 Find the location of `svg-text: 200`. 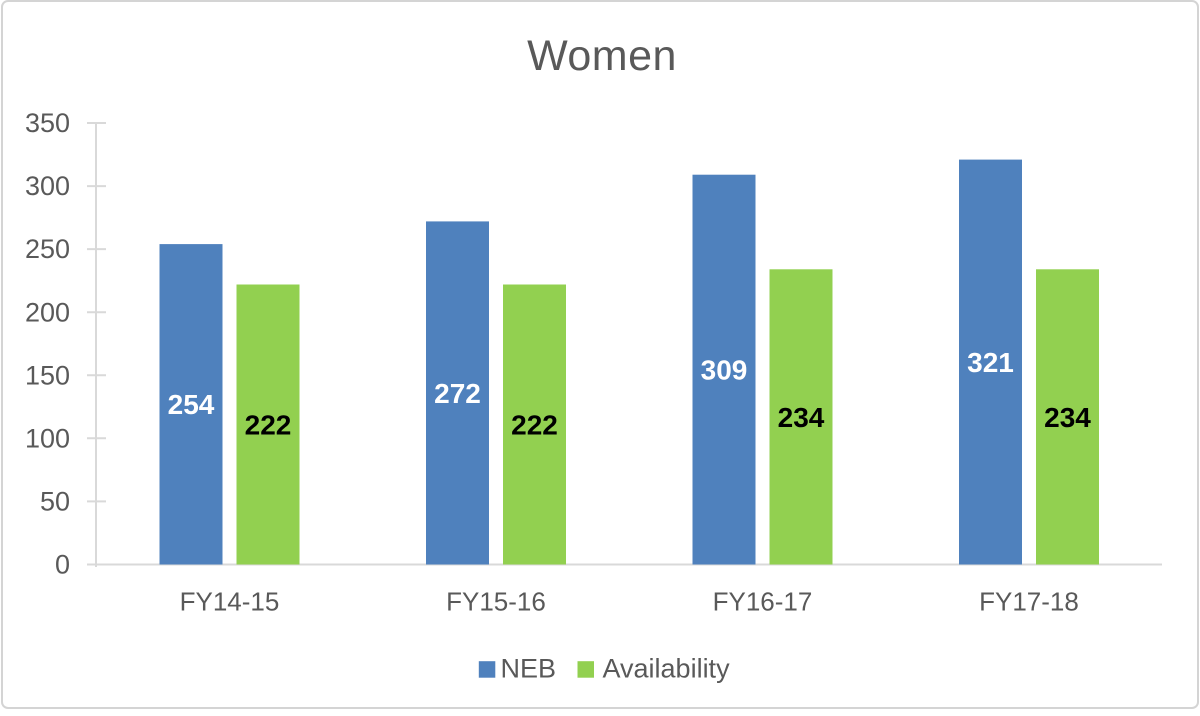

svg-text: 200 is located at coordinates (47, 312).